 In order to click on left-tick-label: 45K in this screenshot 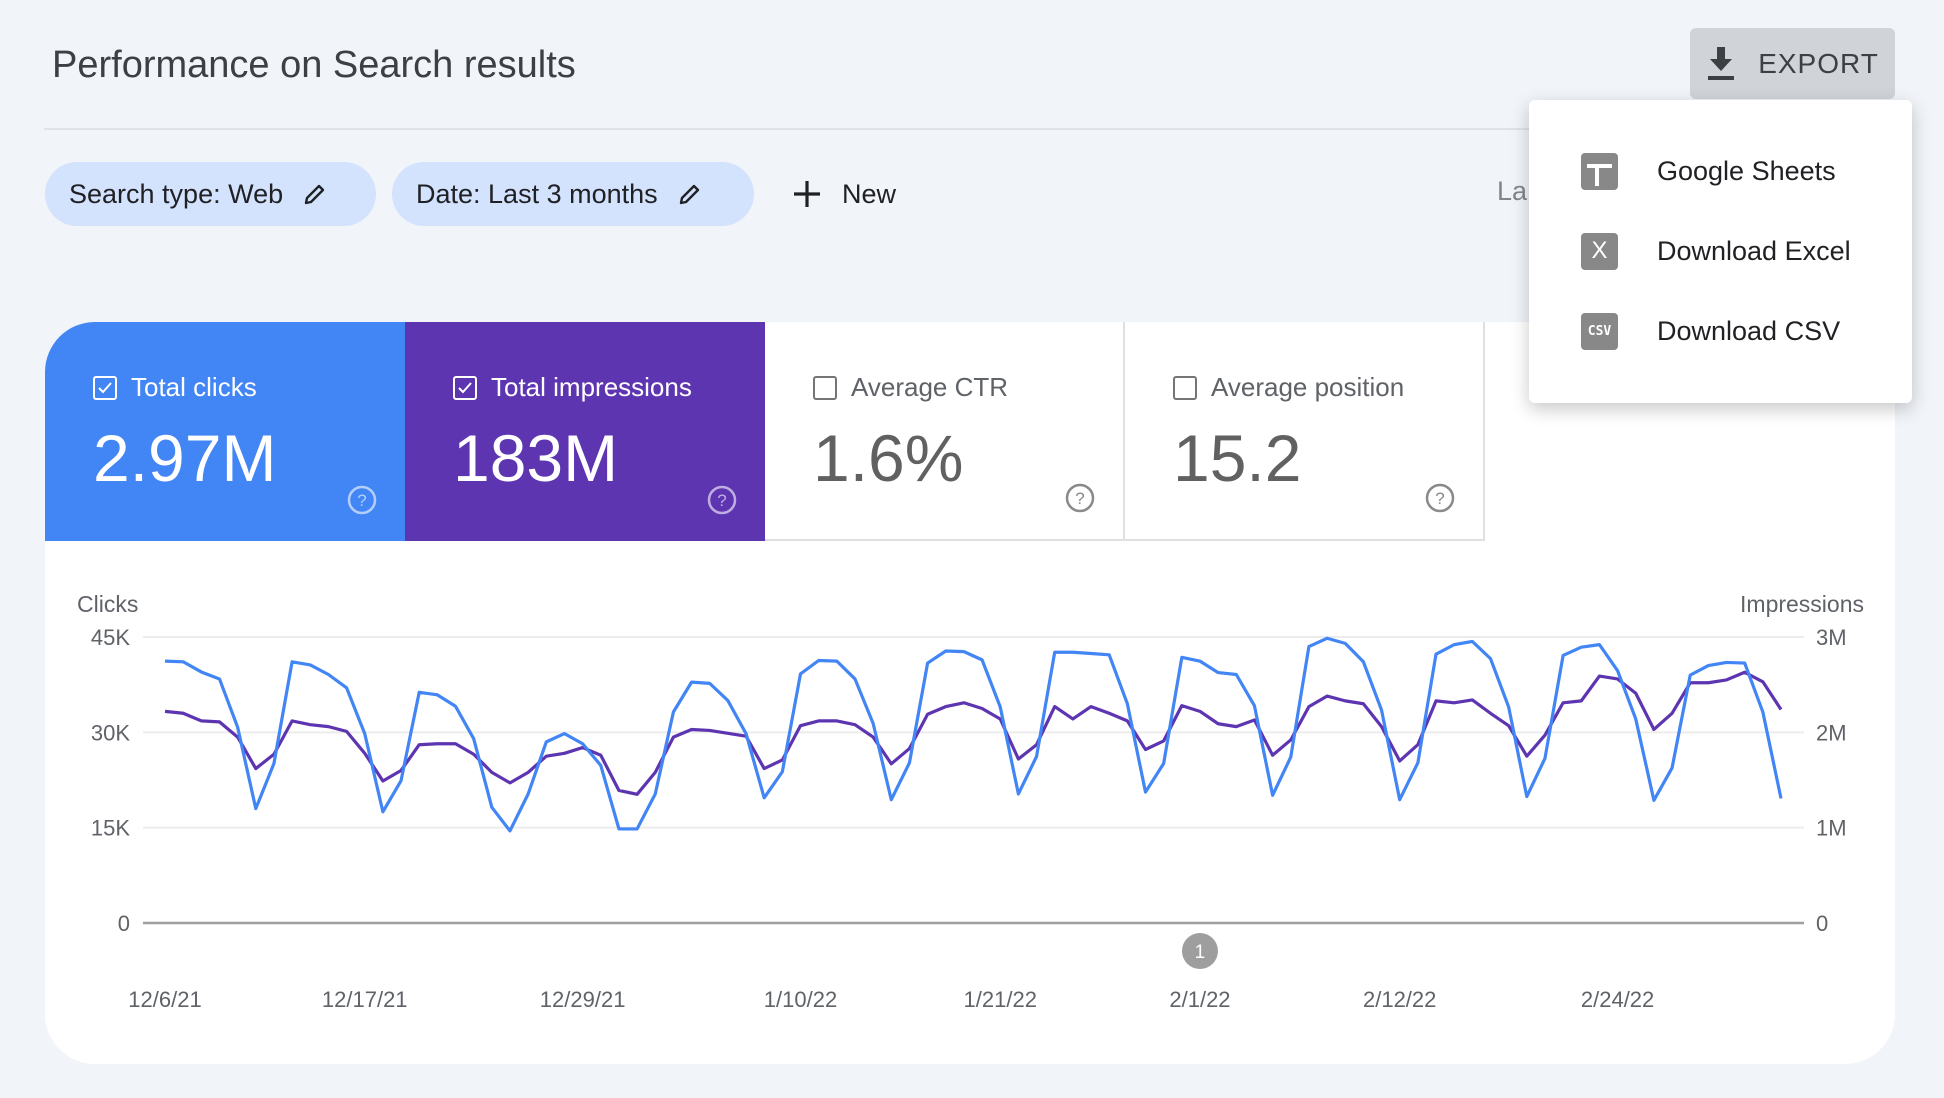, I will do `click(110, 637)`.